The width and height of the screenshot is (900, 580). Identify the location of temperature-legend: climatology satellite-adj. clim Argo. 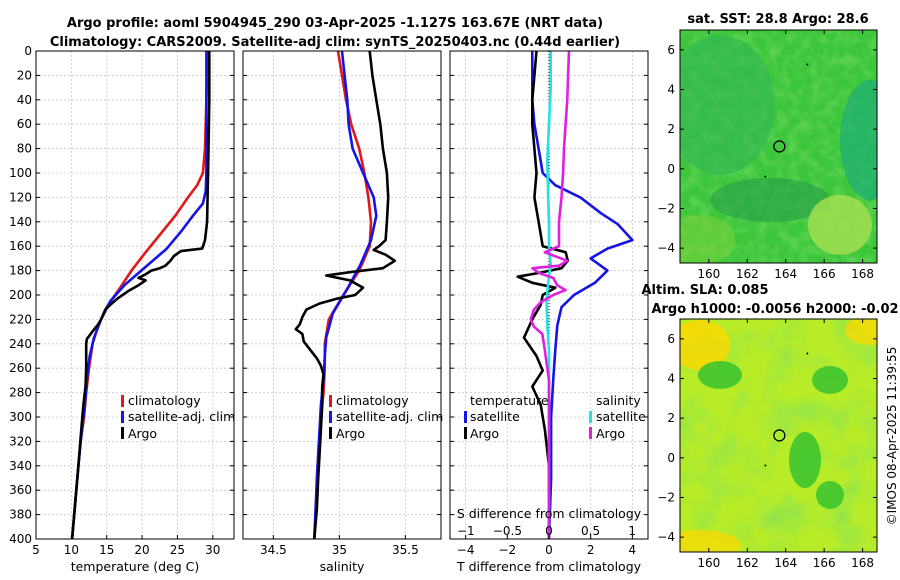
(178, 417).